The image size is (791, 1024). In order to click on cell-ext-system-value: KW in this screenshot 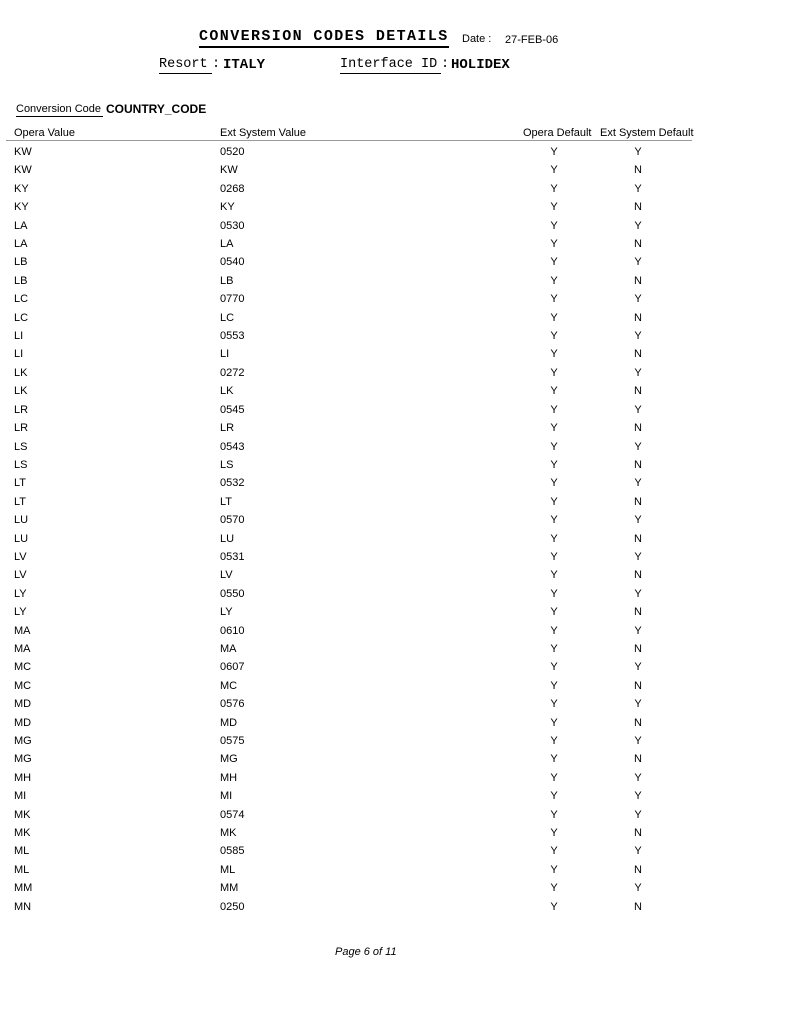, I will do `click(229, 170)`.